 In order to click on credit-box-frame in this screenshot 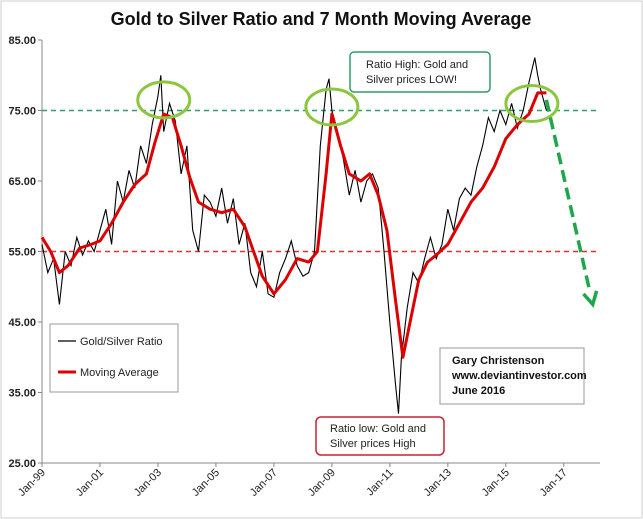, I will do `click(512, 376)`.